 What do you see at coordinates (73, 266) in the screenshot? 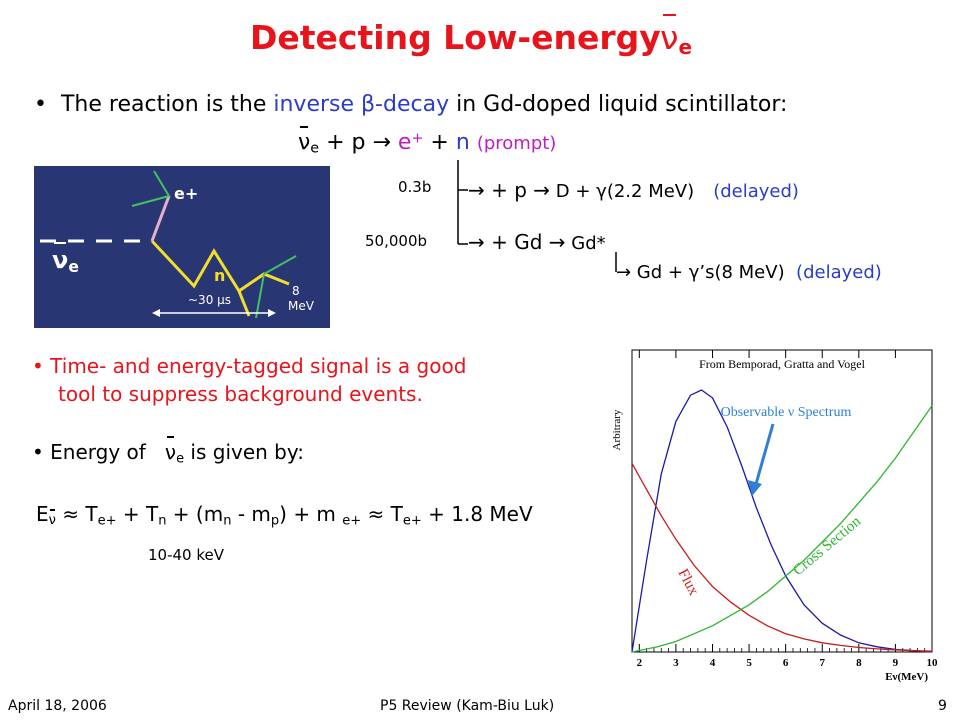
I see `nu-label-sub: e` at bounding box center [73, 266].